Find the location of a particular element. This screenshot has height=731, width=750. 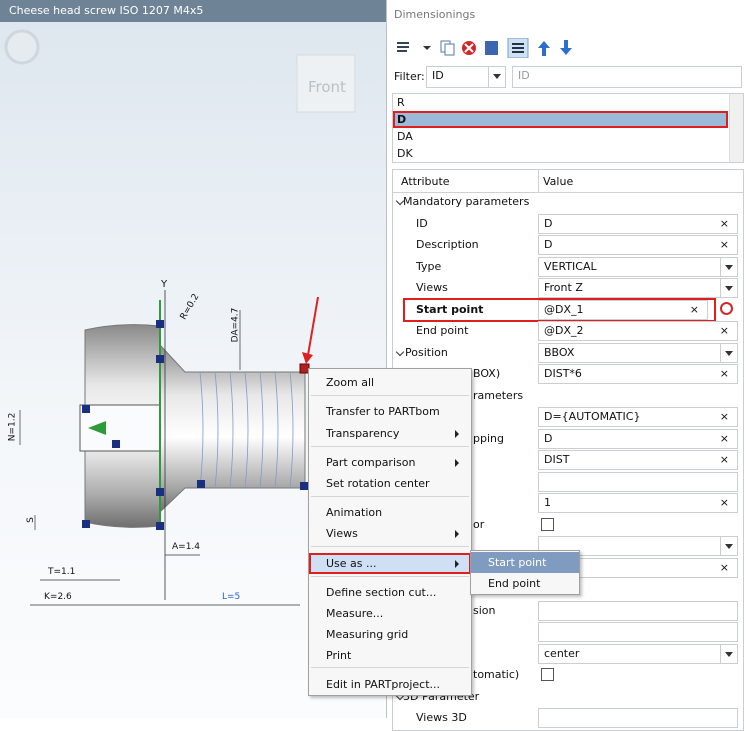

reset-icon is located at coordinates (726, 308).